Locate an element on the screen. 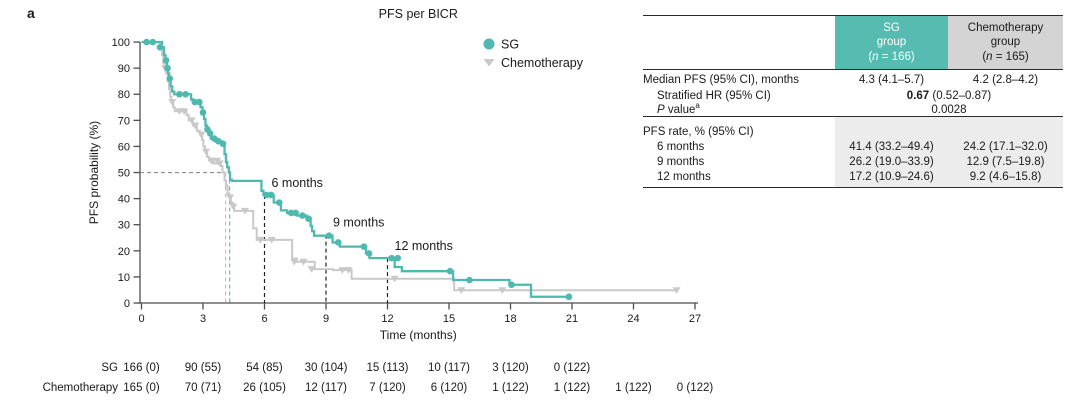  rate-12mo-chemo-value: 9.2 (4.6–15.8) is located at coordinates (1005, 176).